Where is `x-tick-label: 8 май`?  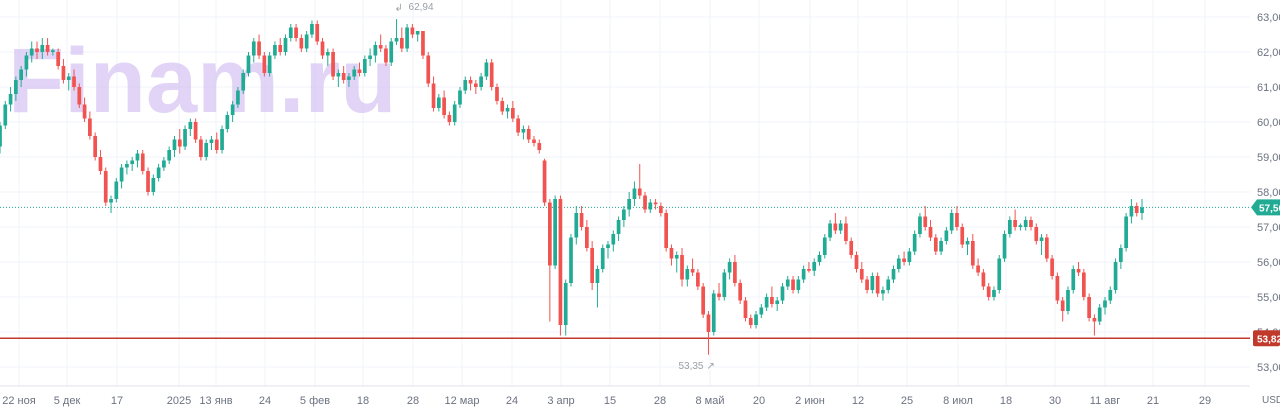
x-tick-label: 8 май is located at coordinates (710, 401).